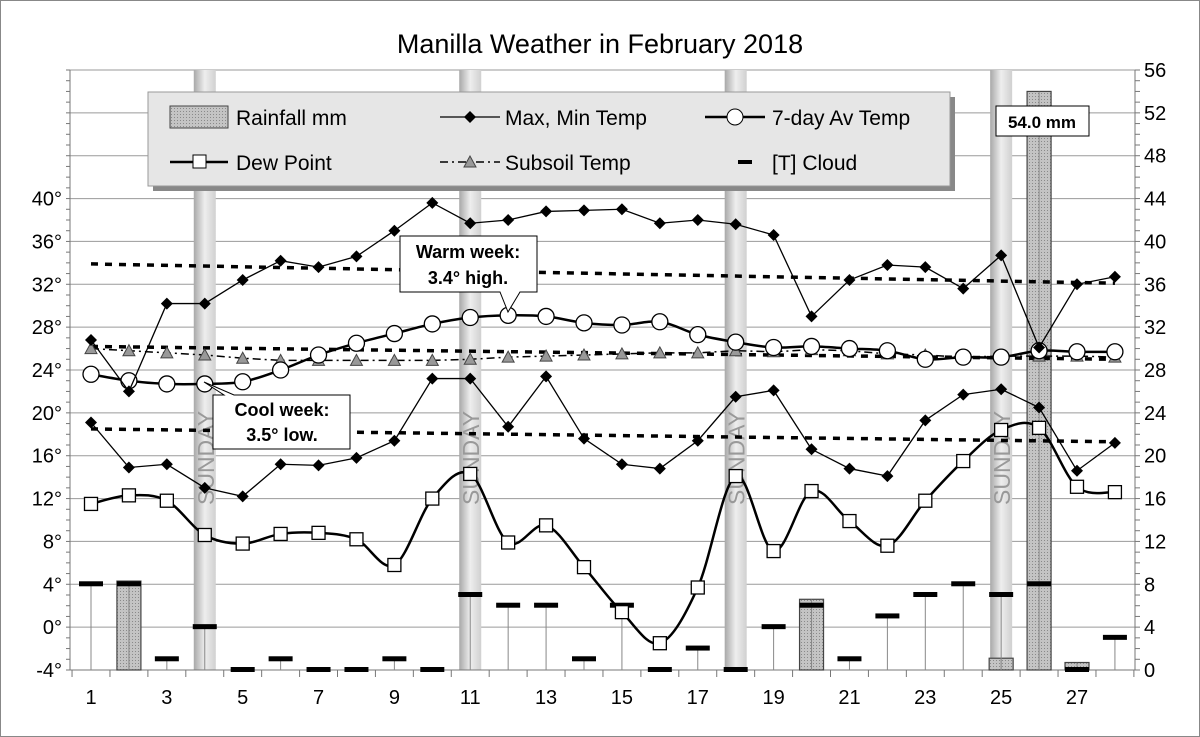  Describe the element at coordinates (1155, 328) in the screenshot. I see `right-tick-label: 32` at that location.